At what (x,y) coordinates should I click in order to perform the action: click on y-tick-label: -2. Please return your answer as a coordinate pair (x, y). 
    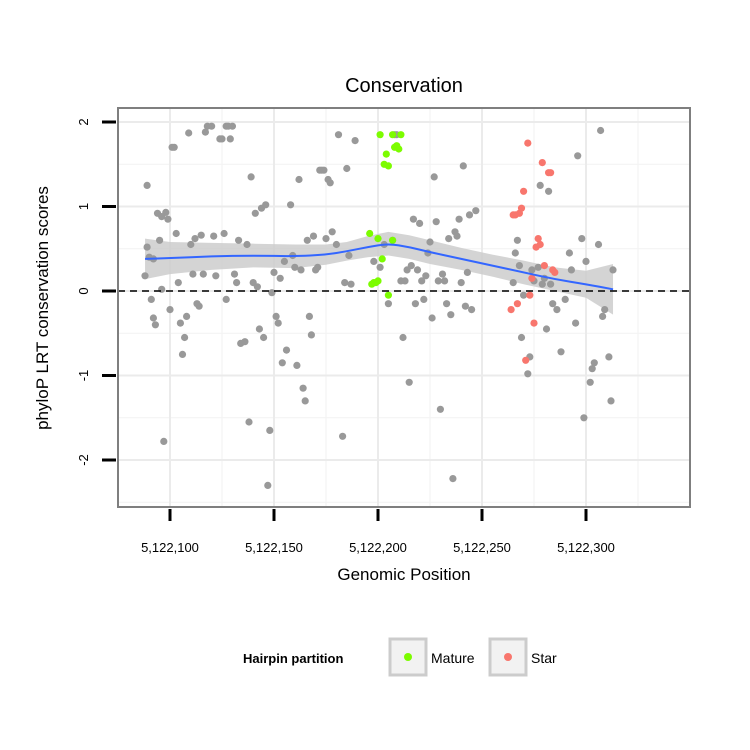
    Looking at the image, I should click on (83, 460).